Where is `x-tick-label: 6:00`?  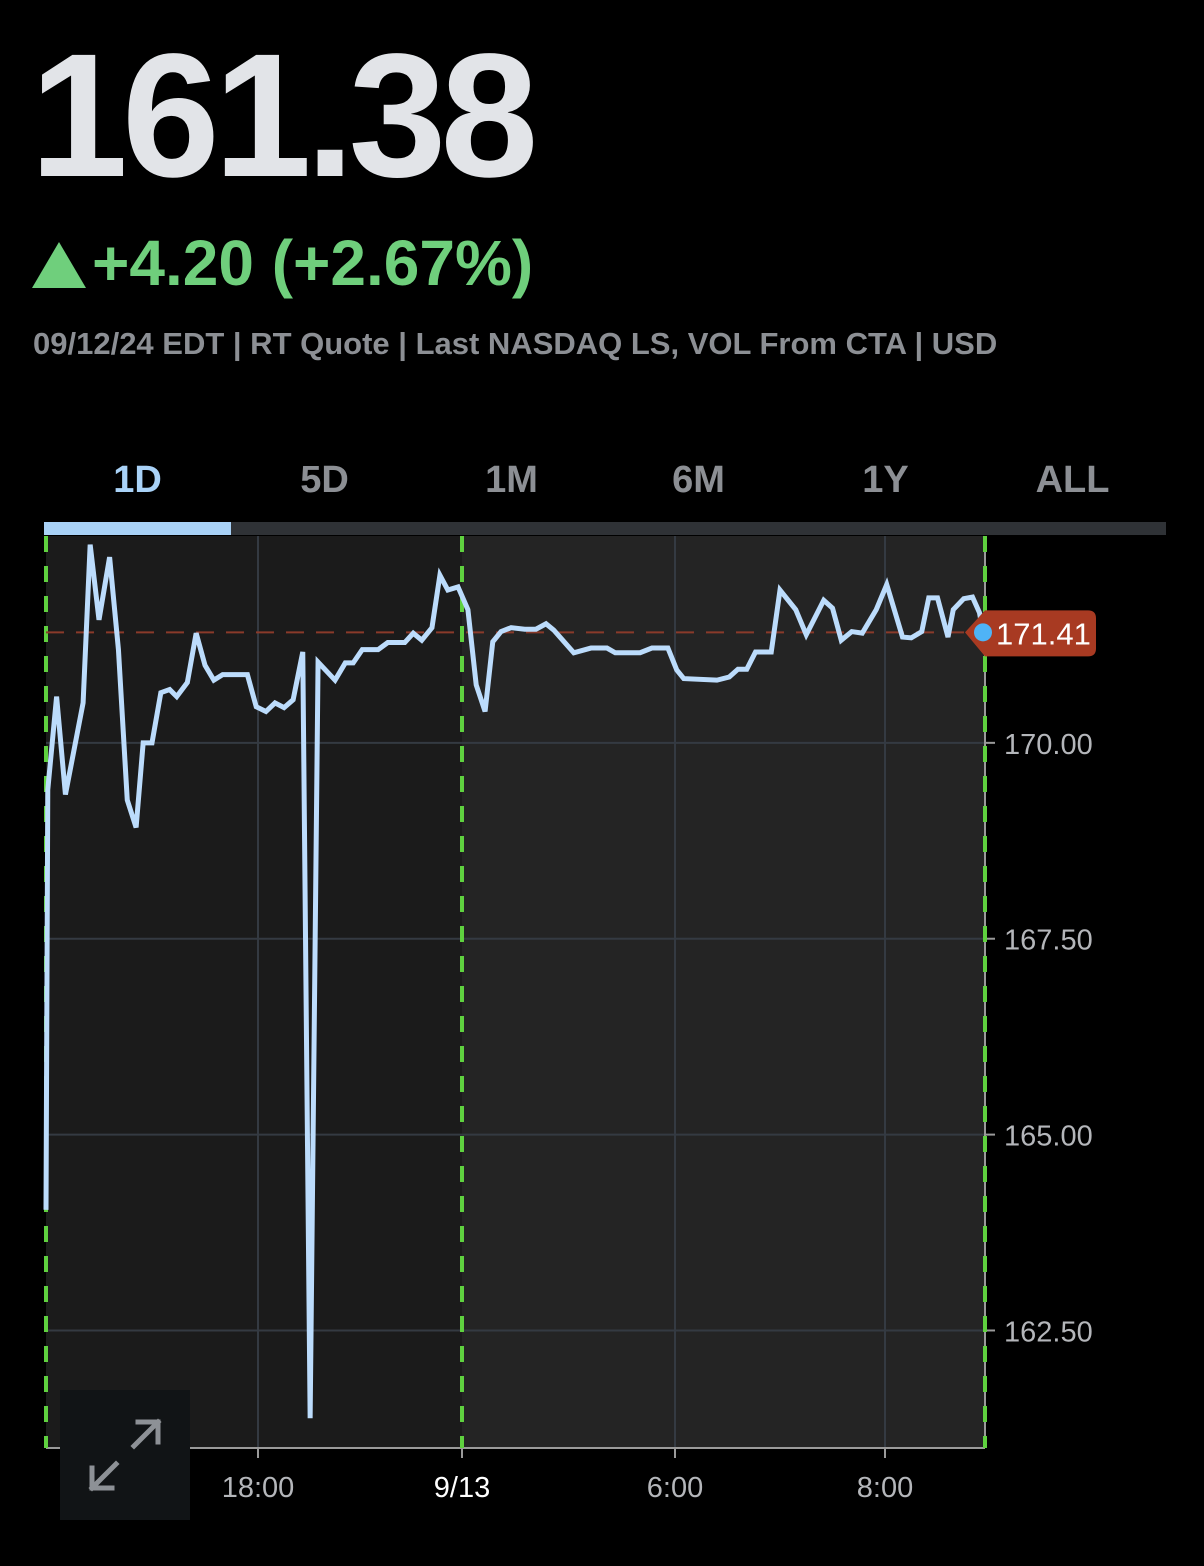
x-tick-label: 6:00 is located at coordinates (675, 1488).